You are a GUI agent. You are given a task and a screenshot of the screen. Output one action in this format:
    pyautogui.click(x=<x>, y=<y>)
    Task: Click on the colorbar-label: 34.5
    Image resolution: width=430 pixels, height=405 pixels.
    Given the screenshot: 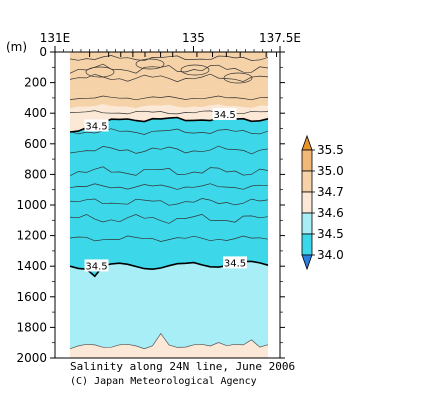 What is the action you would take?
    pyautogui.click(x=330, y=234)
    